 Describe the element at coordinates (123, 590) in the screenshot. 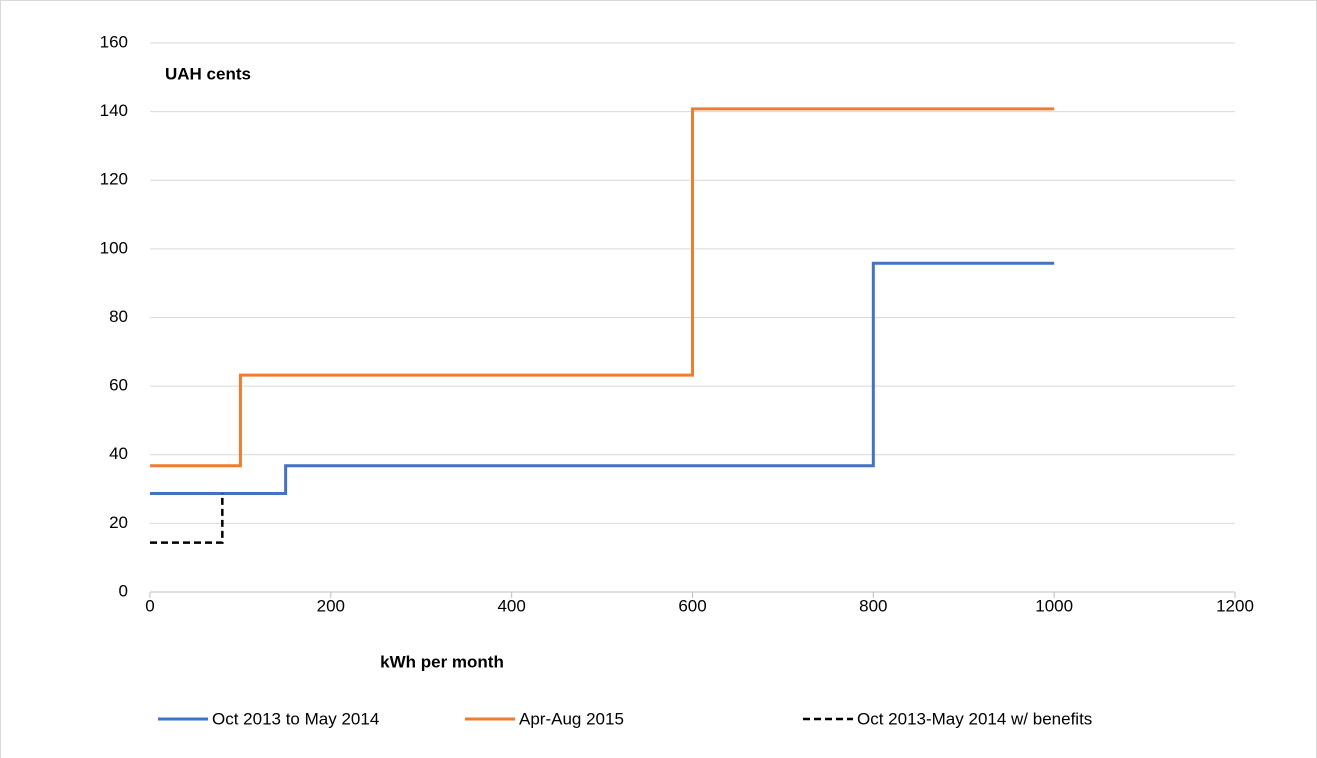

I see `y-tick-label: 0` at that location.